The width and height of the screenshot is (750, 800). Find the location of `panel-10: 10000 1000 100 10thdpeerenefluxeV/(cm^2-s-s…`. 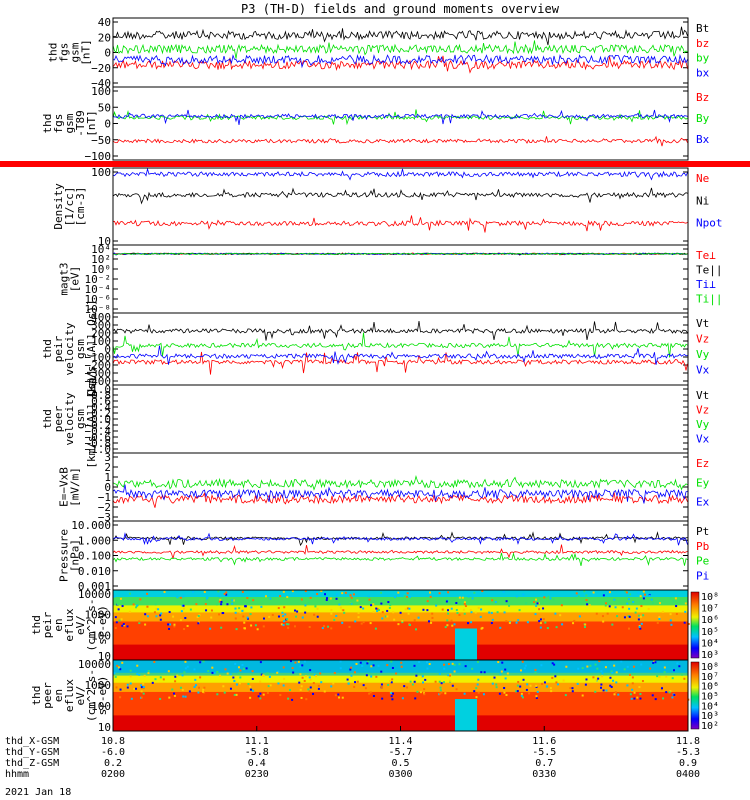

panel-10: 10000 1000 100 10thdpeerenefluxeV/(cm^2-s-s… is located at coordinates (374, 696).